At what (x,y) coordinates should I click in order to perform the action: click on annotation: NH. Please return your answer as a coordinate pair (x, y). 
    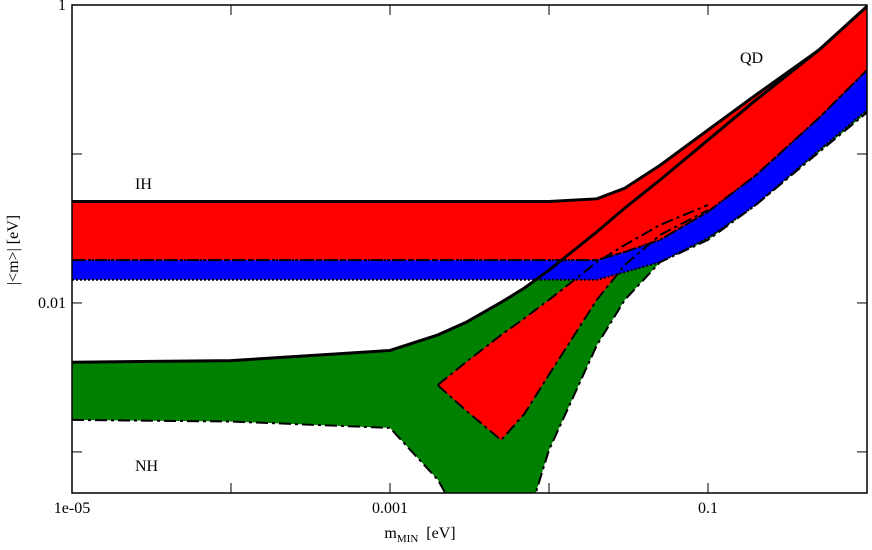
    Looking at the image, I should click on (147, 466).